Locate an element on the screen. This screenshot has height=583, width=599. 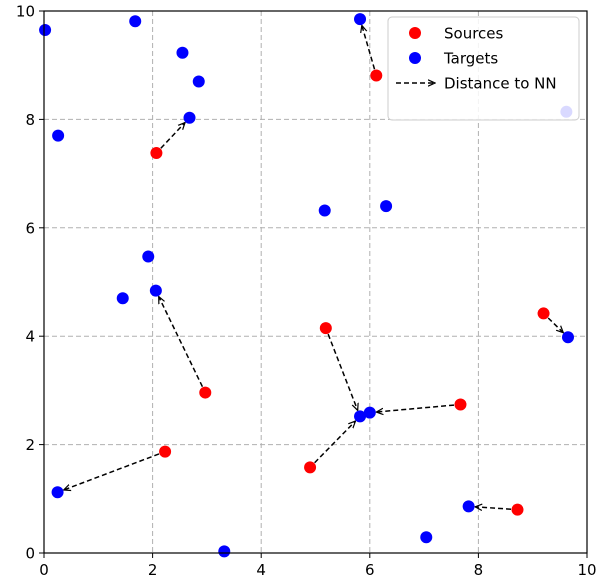
legend-arrows-label: Distance to NN is located at coordinates (500, 84).